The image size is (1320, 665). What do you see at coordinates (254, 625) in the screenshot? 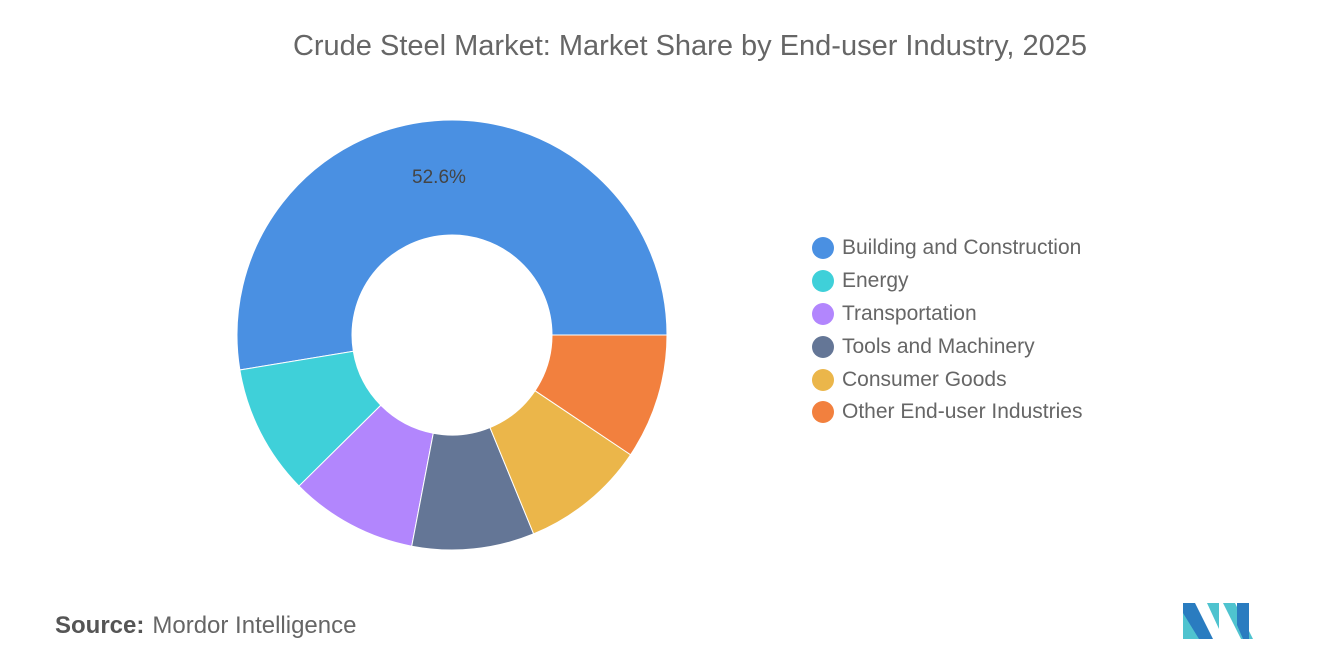
I see `source-value: Mordor Intelligence` at bounding box center [254, 625].